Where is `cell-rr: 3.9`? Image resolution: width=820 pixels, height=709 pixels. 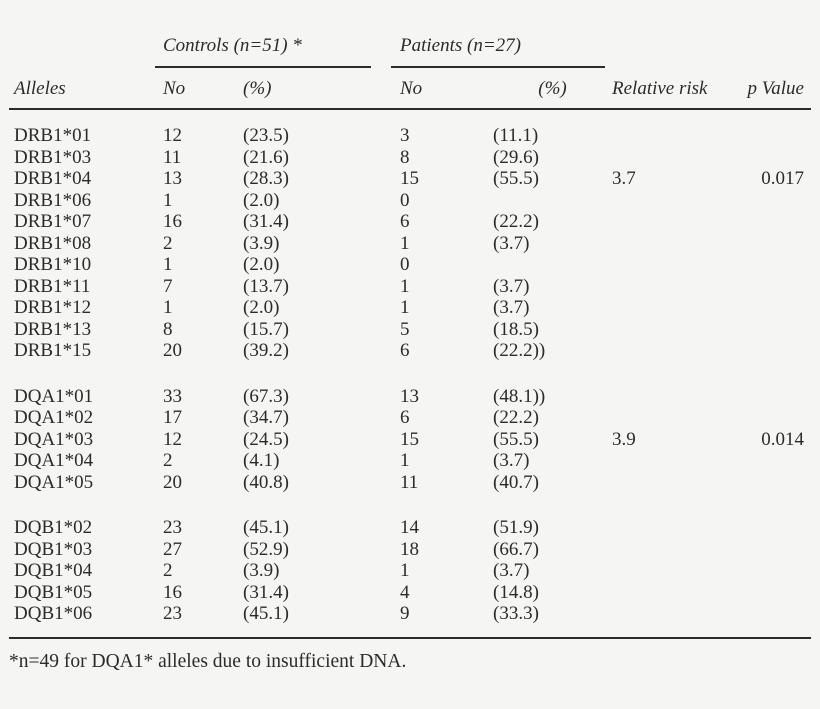 cell-rr: 3.9 is located at coordinates (624, 439).